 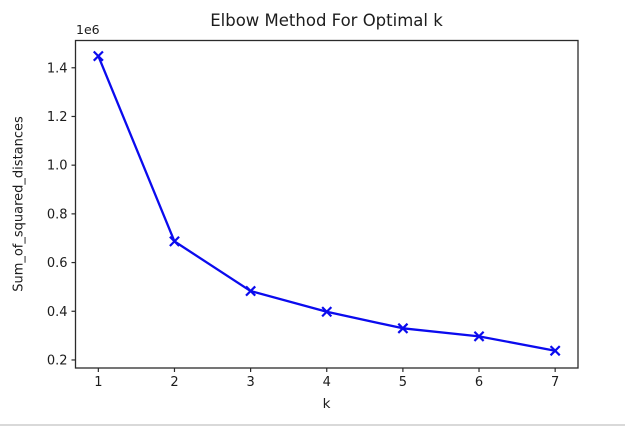 I want to click on y-axis-offset-text: 1e6, so click(x=88, y=29).